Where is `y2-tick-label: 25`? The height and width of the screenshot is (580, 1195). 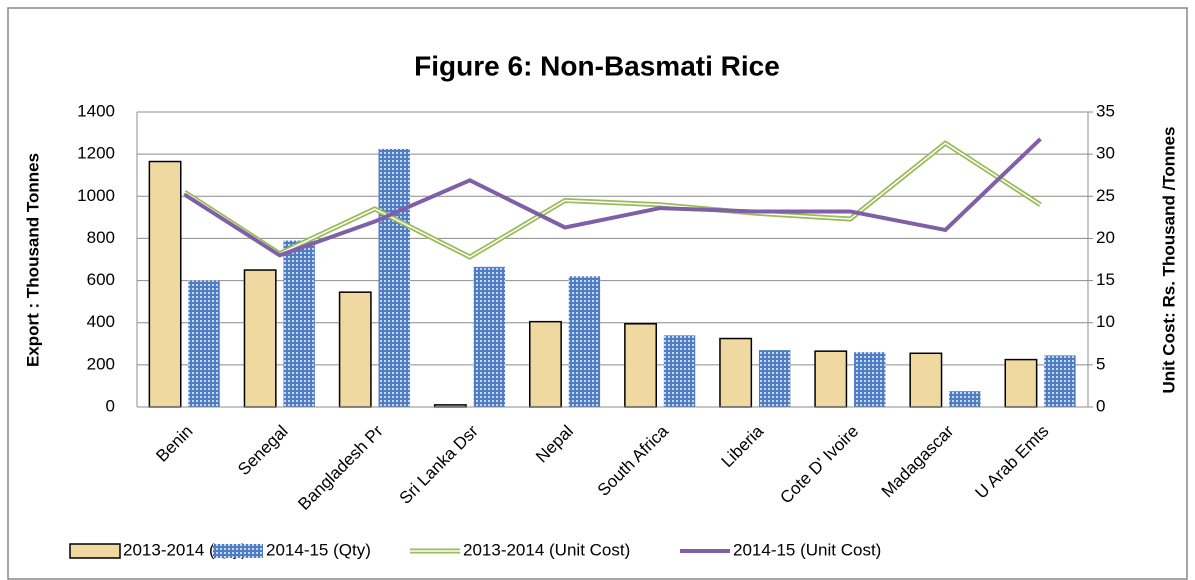
y2-tick-label: 25 is located at coordinates (1105, 195).